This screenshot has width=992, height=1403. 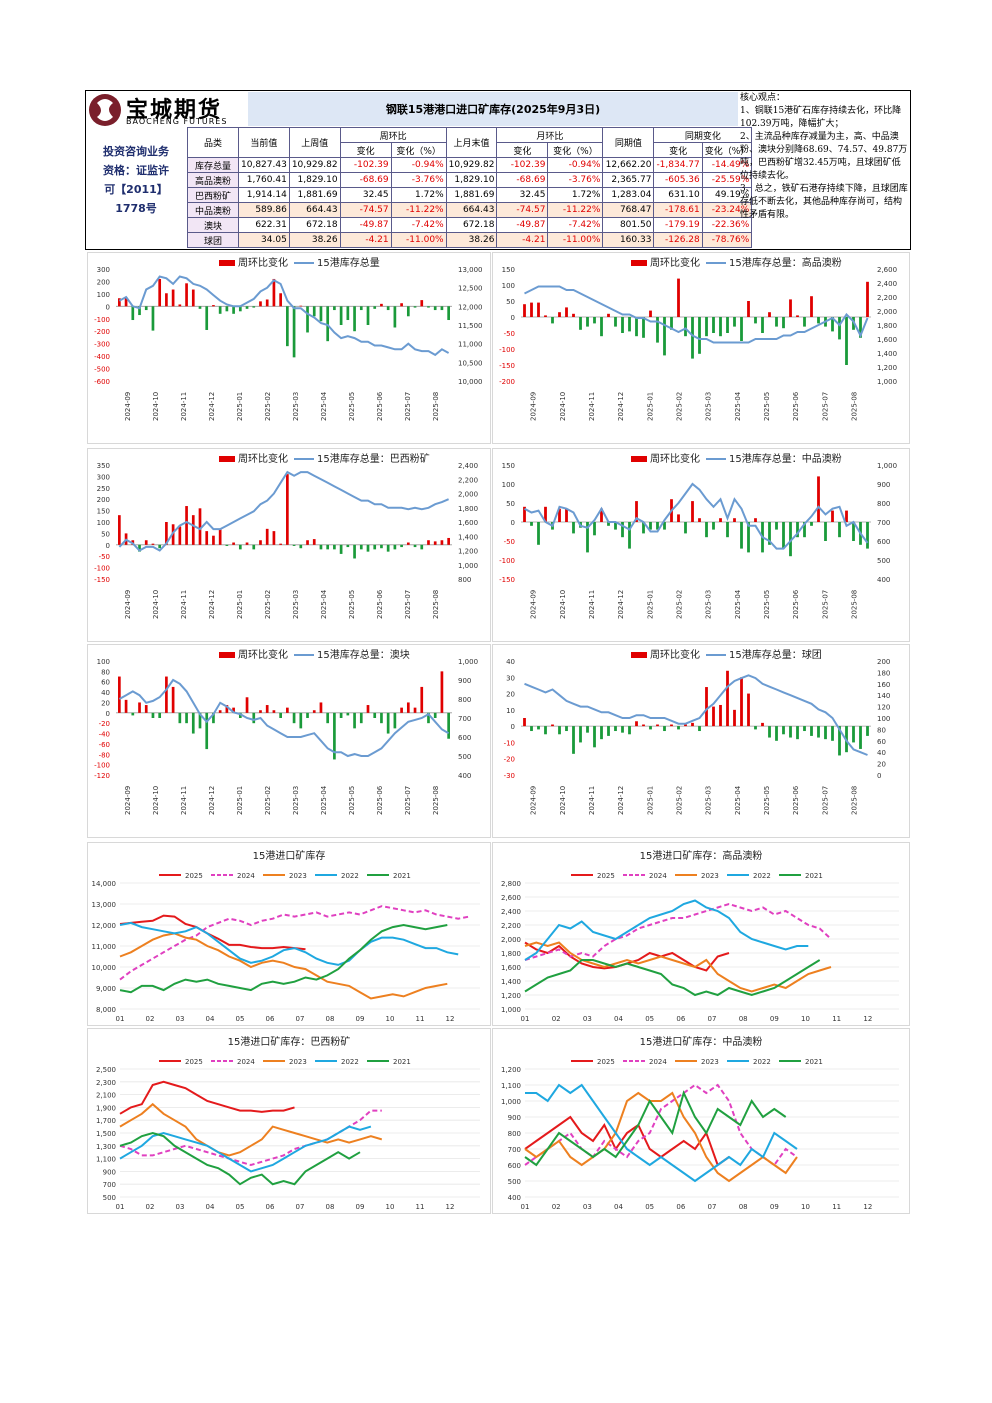 What do you see at coordinates (150, 1207) in the screenshot?
I see `x-tick-label: 02` at bounding box center [150, 1207].